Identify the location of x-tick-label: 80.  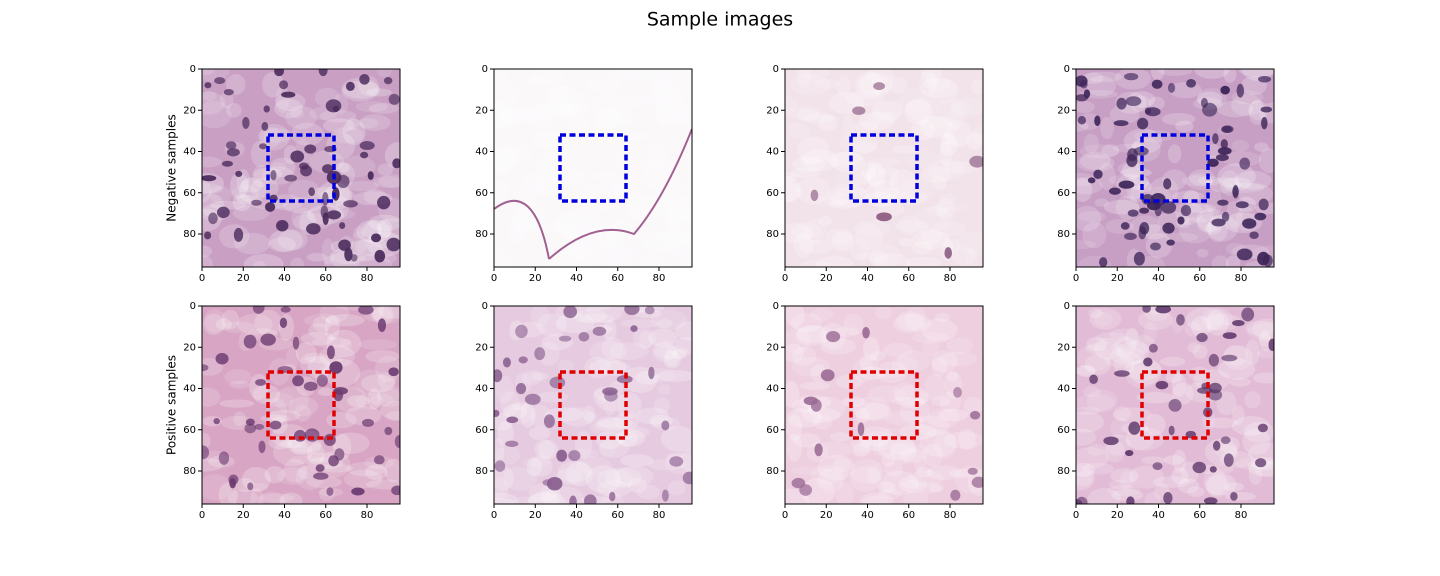
(950, 515).